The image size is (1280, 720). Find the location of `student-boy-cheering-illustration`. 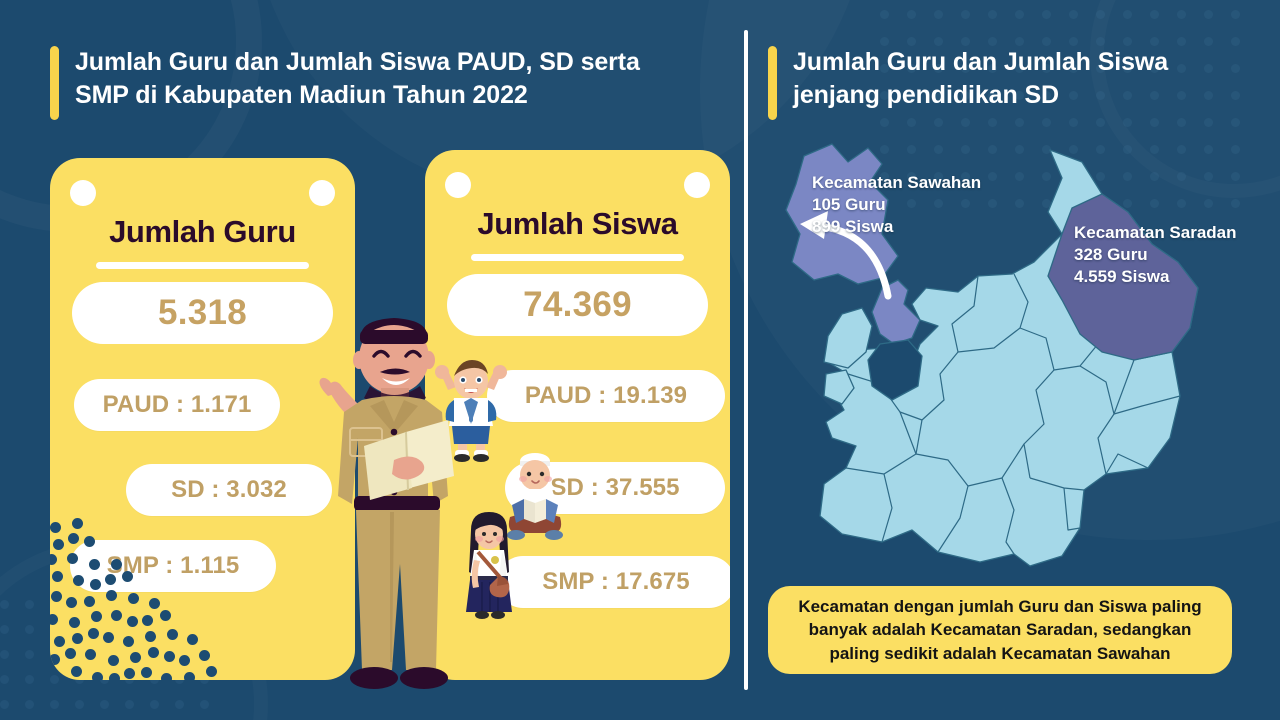

student-boy-cheering-illustration is located at coordinates (471, 411).